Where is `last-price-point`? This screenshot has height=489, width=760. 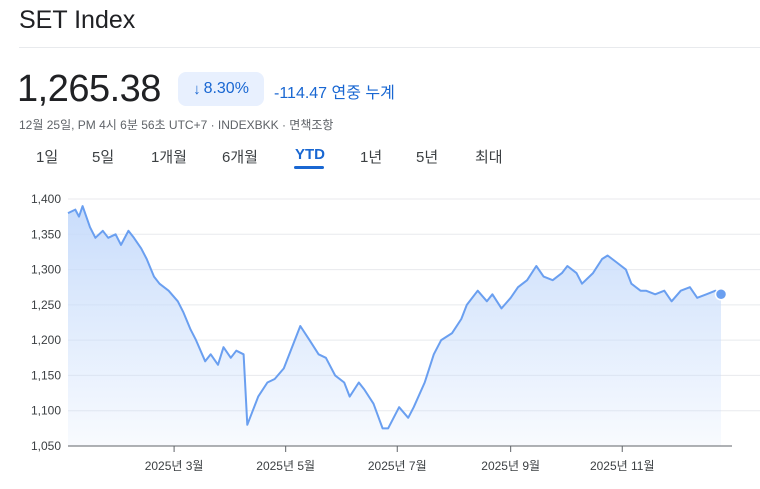
last-price-point is located at coordinates (721, 294).